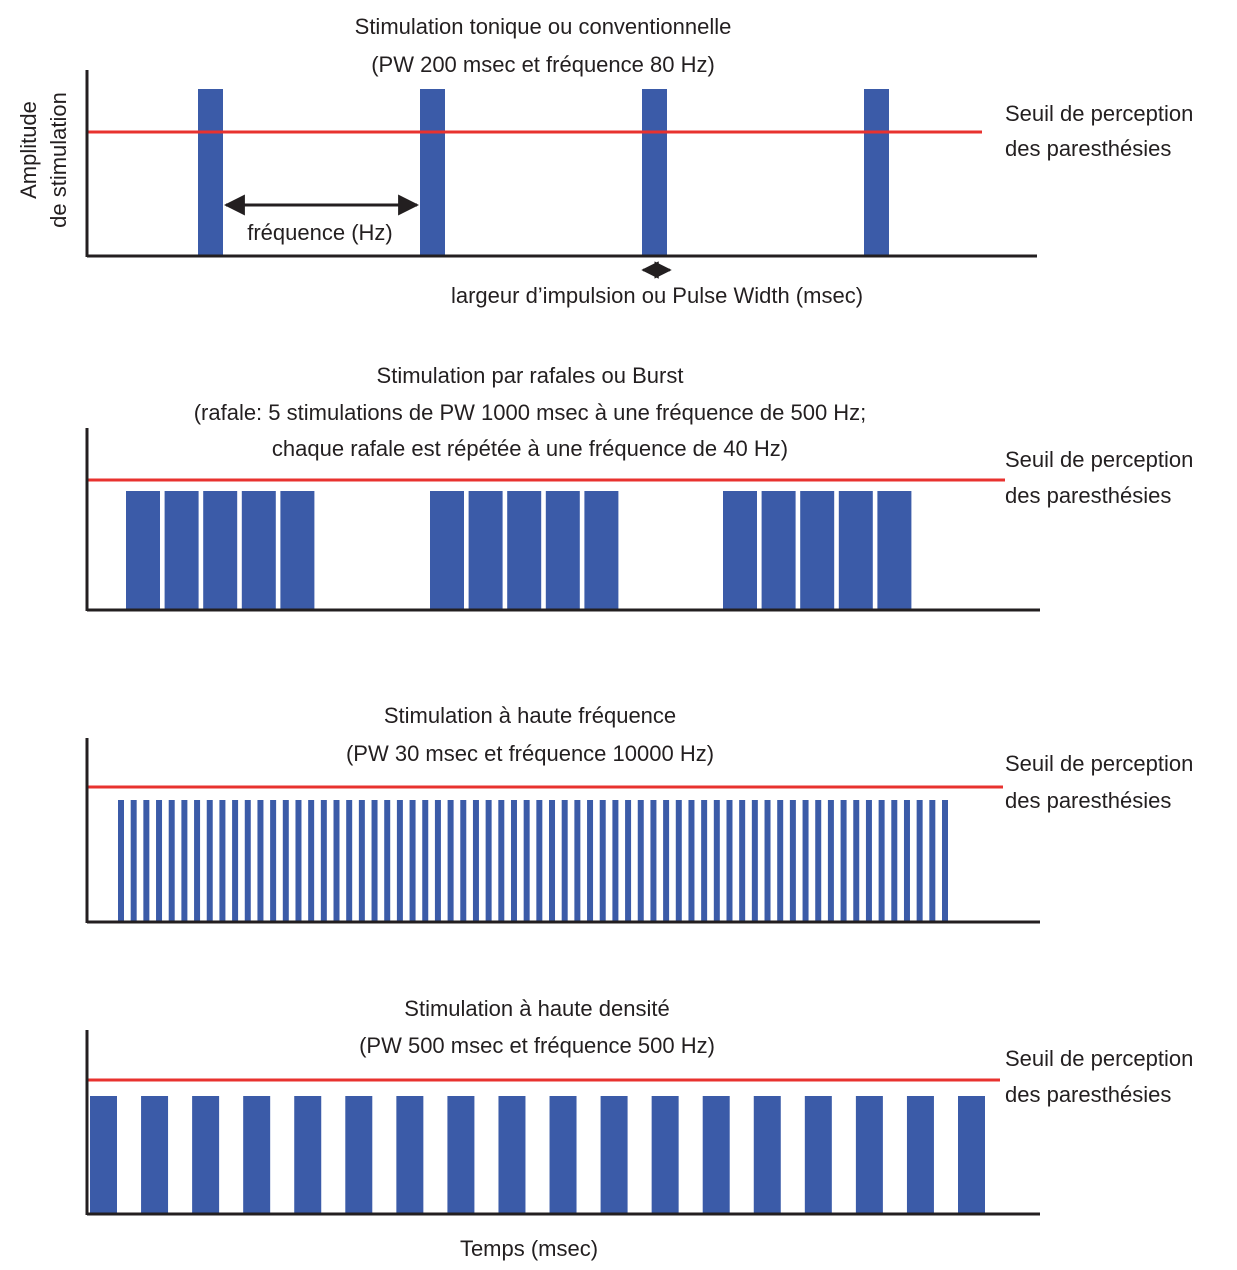 The height and width of the screenshot is (1270, 1237). Describe the element at coordinates (543, 64) in the screenshot. I see `panel-subtitle: (PW 200 msec et fréquence 80 Hz)` at that location.